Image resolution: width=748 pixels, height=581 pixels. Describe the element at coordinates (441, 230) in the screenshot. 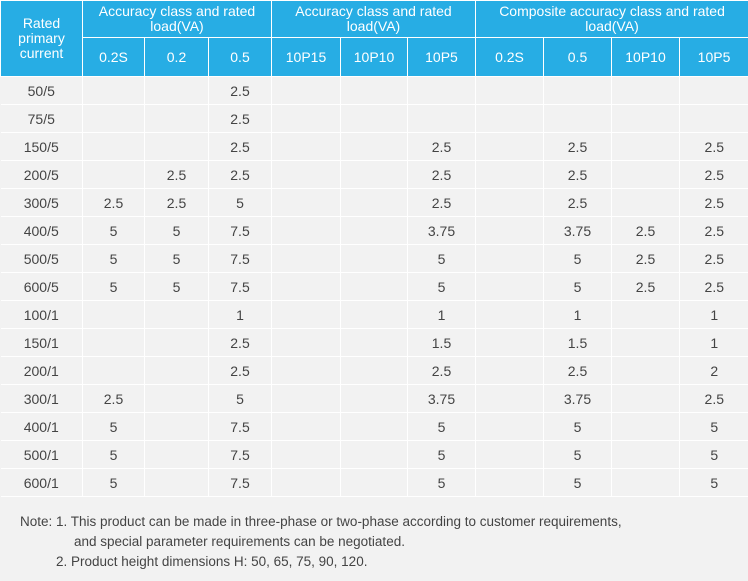

I see `load-value-cell: 3.75` at that location.